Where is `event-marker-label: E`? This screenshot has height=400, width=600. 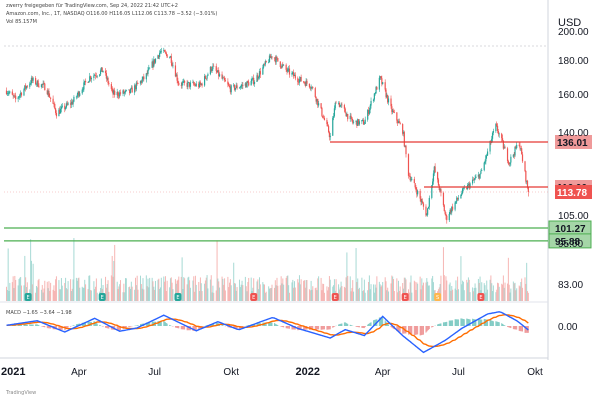 event-marker-label: E is located at coordinates (28, 298).